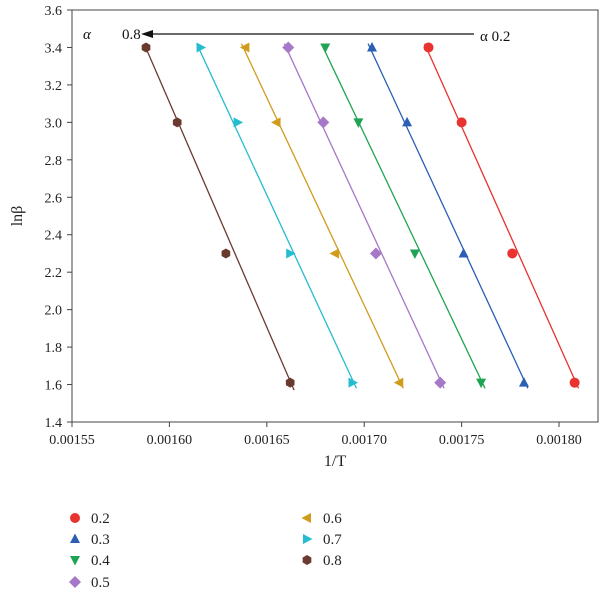 This screenshot has width=600, height=597. Describe the element at coordinates (219, 217) in the screenshot. I see `fit-line-0.8` at that location.